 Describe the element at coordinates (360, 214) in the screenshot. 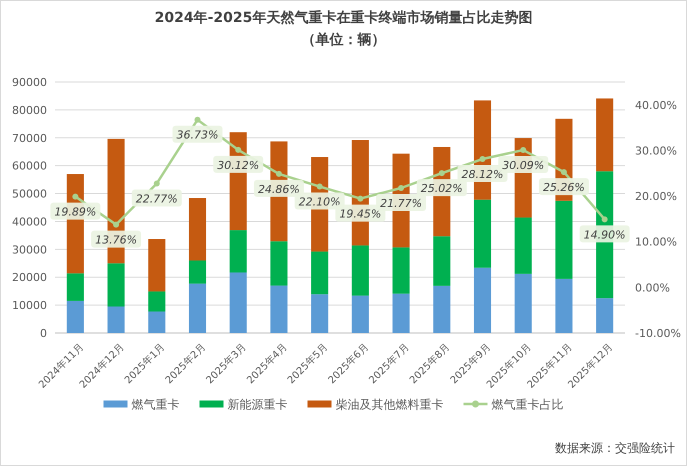

I see `data-label: 19.45%` at that location.